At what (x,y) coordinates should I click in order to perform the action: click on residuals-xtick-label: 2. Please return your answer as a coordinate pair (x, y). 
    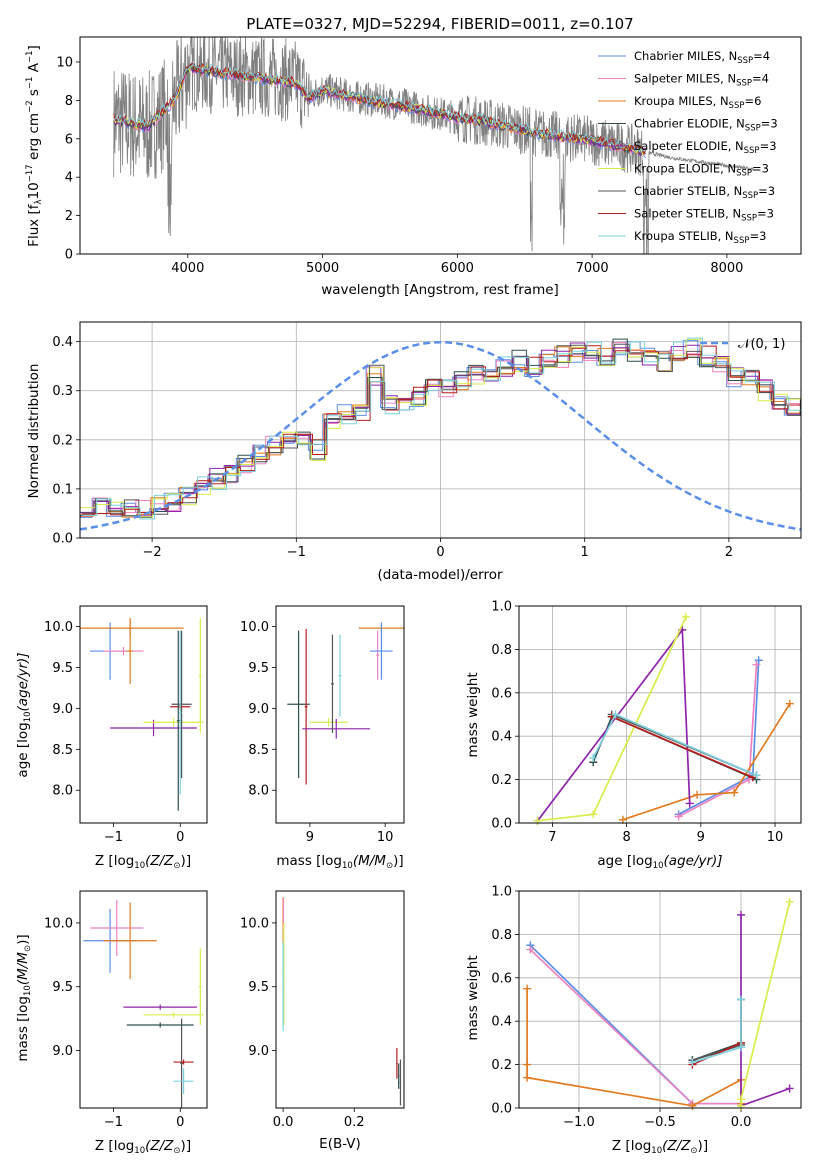
    Looking at the image, I should click on (729, 552).